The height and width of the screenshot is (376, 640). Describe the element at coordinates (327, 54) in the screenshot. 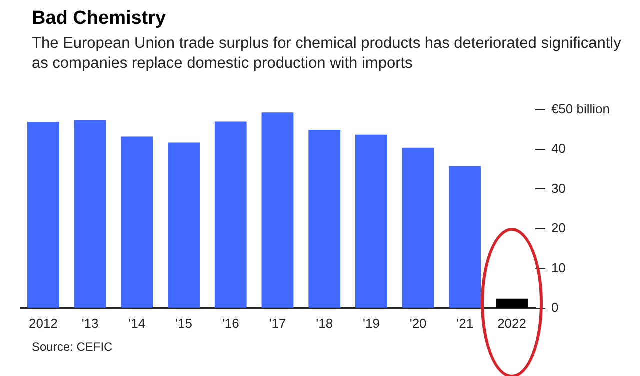

I see `chart-subtitle: The European Union trade surplus for chemical products has deteriorated significantly as companies replace domestic production with imports` at that location.